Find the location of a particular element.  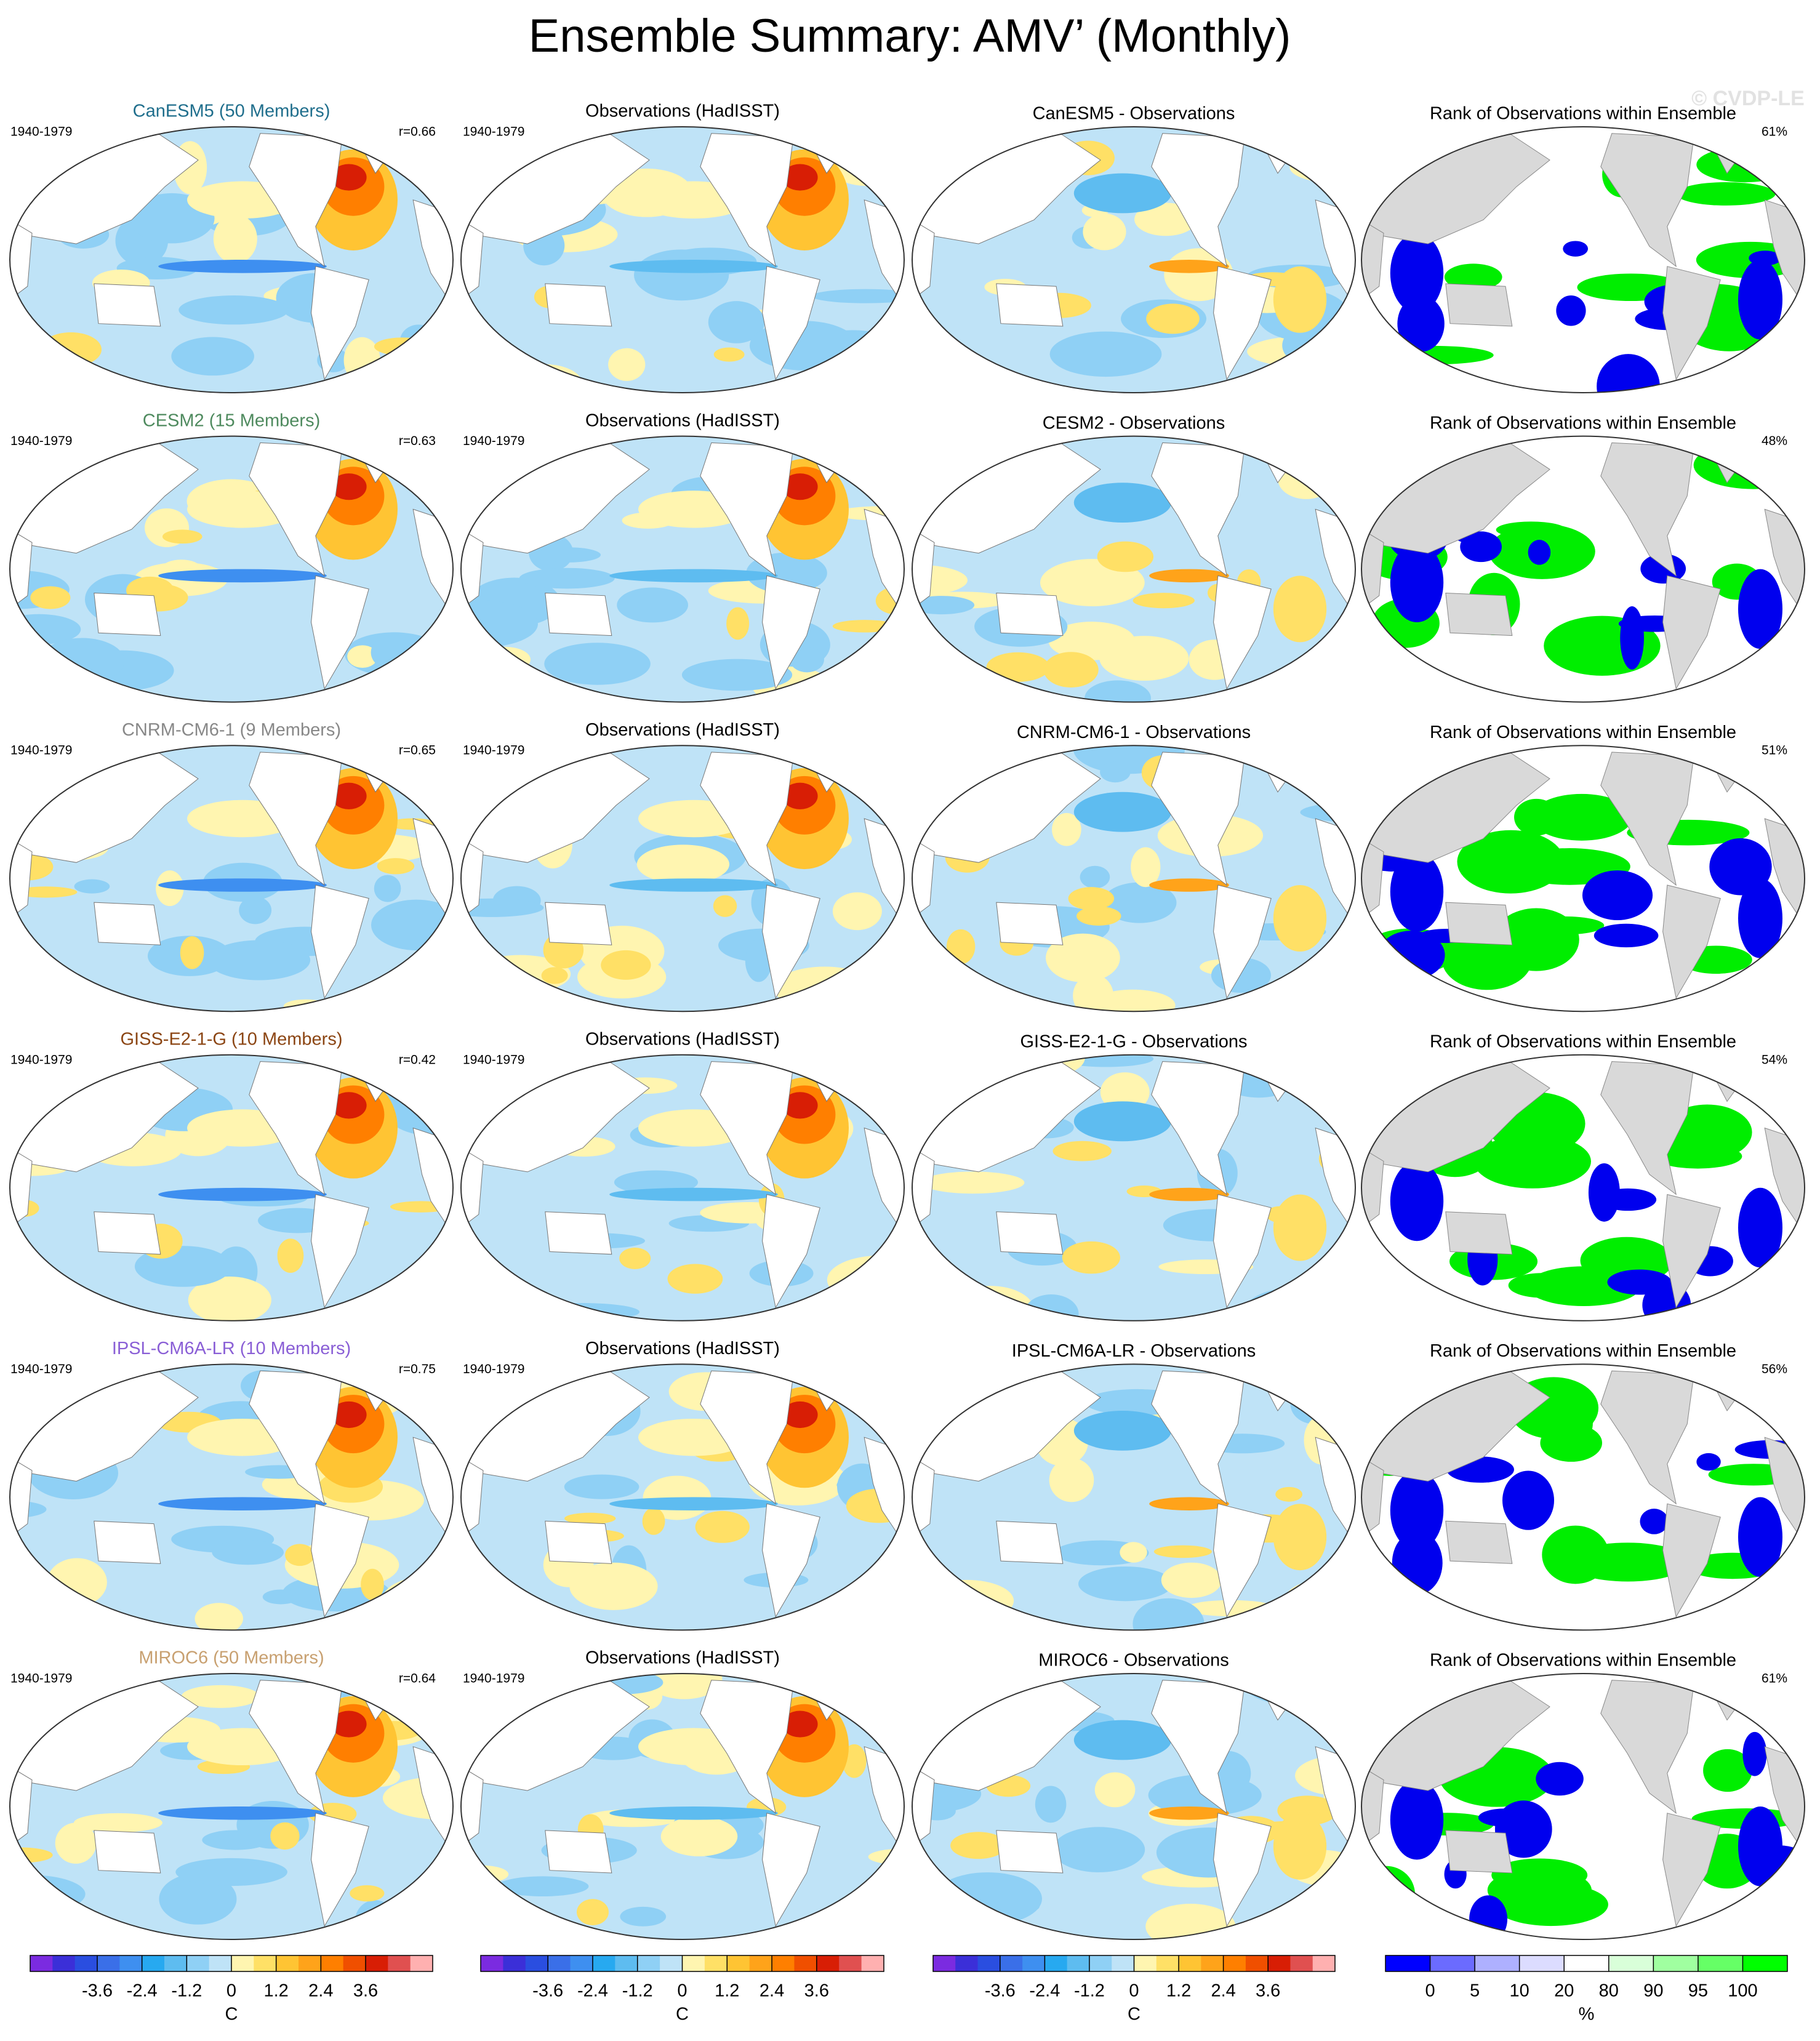

colorbar-unit: % is located at coordinates (1587, 2015).